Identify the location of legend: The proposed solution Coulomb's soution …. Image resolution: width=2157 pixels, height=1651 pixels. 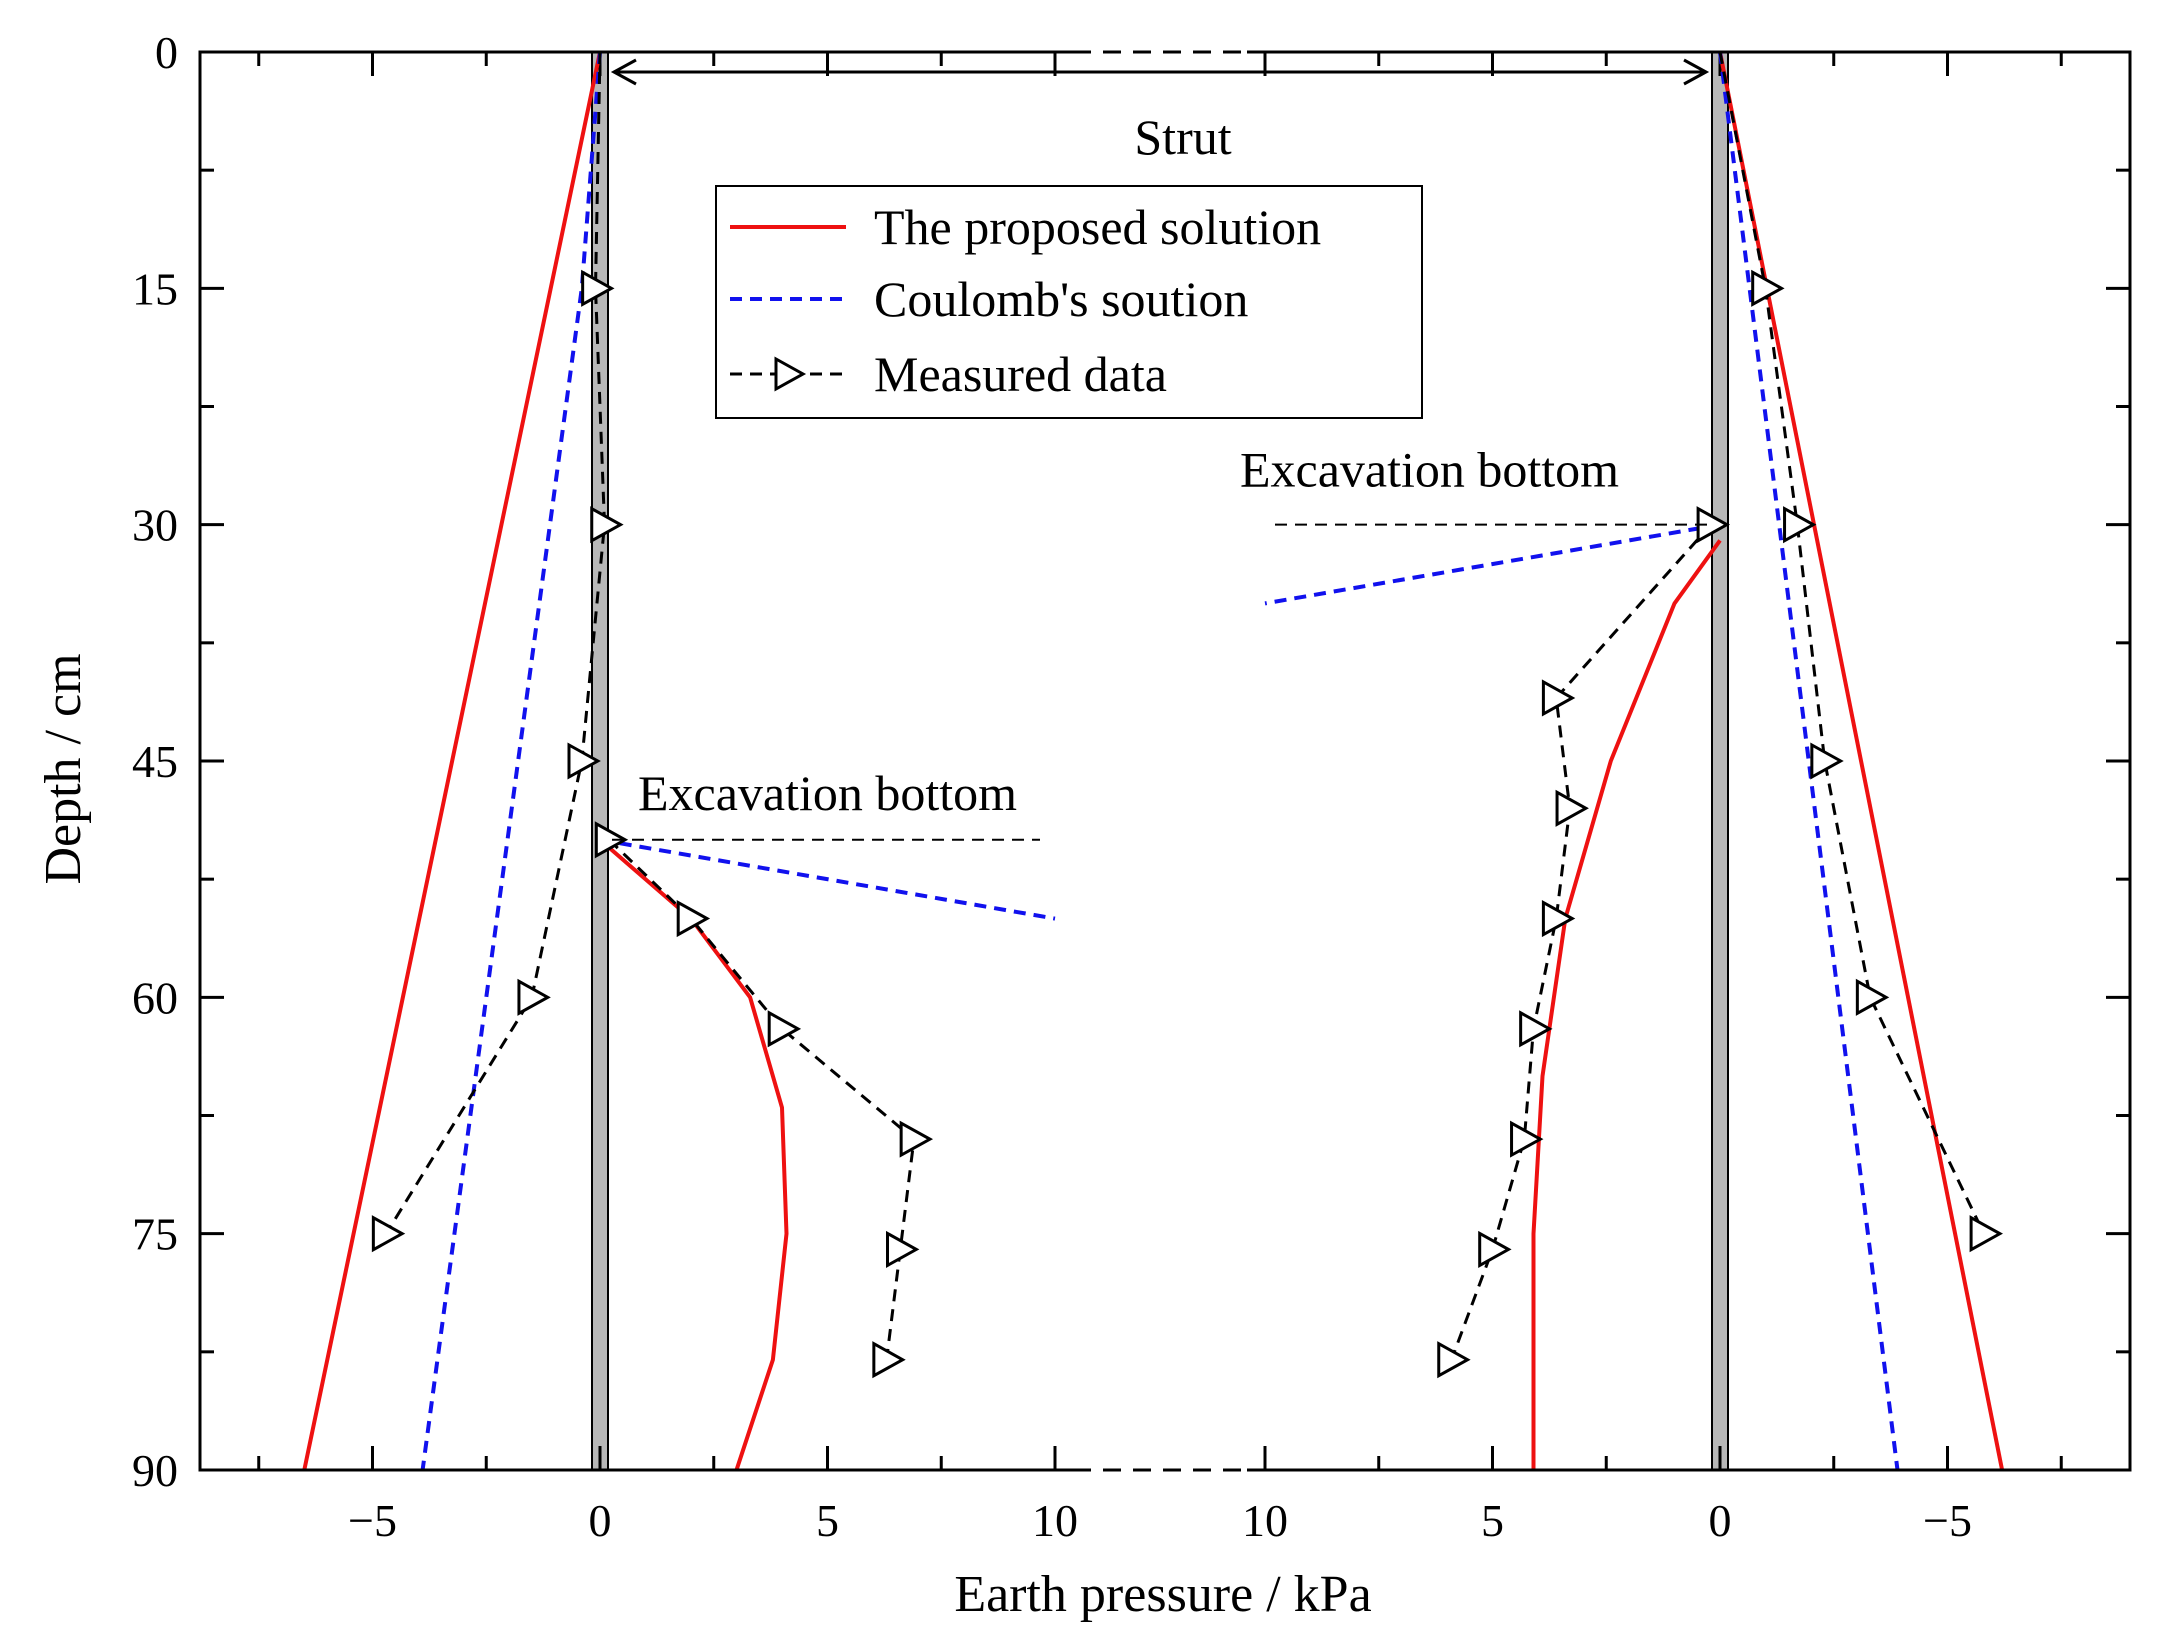
(1069, 302).